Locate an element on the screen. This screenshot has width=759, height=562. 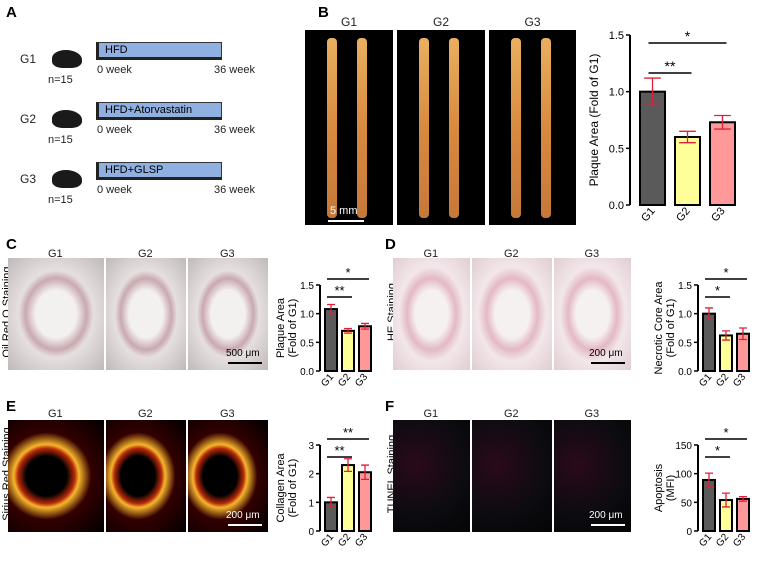
treatment-bar: HFD+GLSP is located at coordinates (159, 171).